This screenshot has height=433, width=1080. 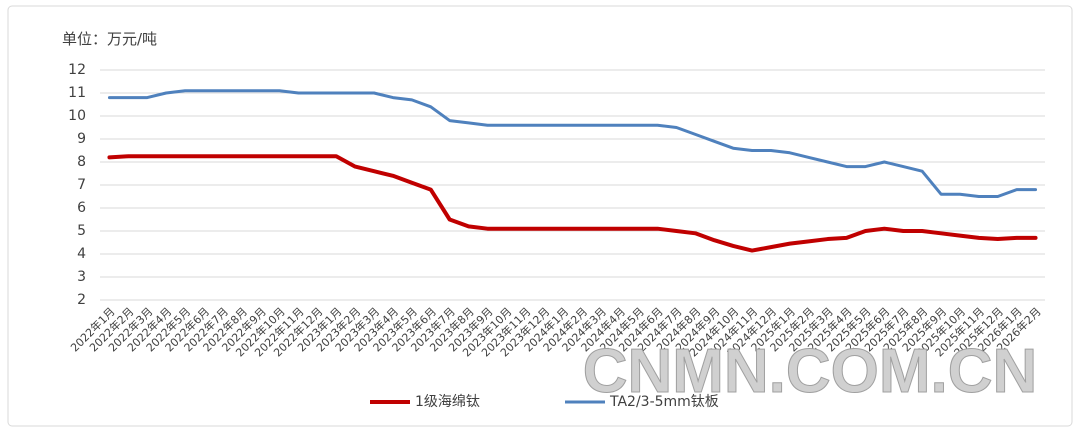 What do you see at coordinates (77, 116) in the screenshot?
I see `y-tick-label: 10` at bounding box center [77, 116].